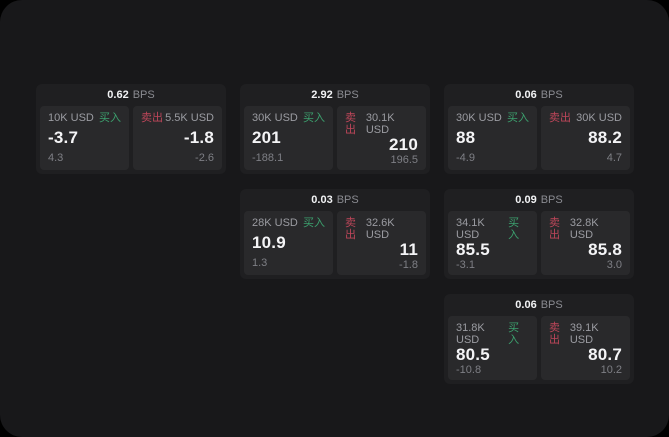 The image size is (669, 437). Describe the element at coordinates (465, 265) in the screenshot. I see `buy-sub-value: -3.1` at that location.